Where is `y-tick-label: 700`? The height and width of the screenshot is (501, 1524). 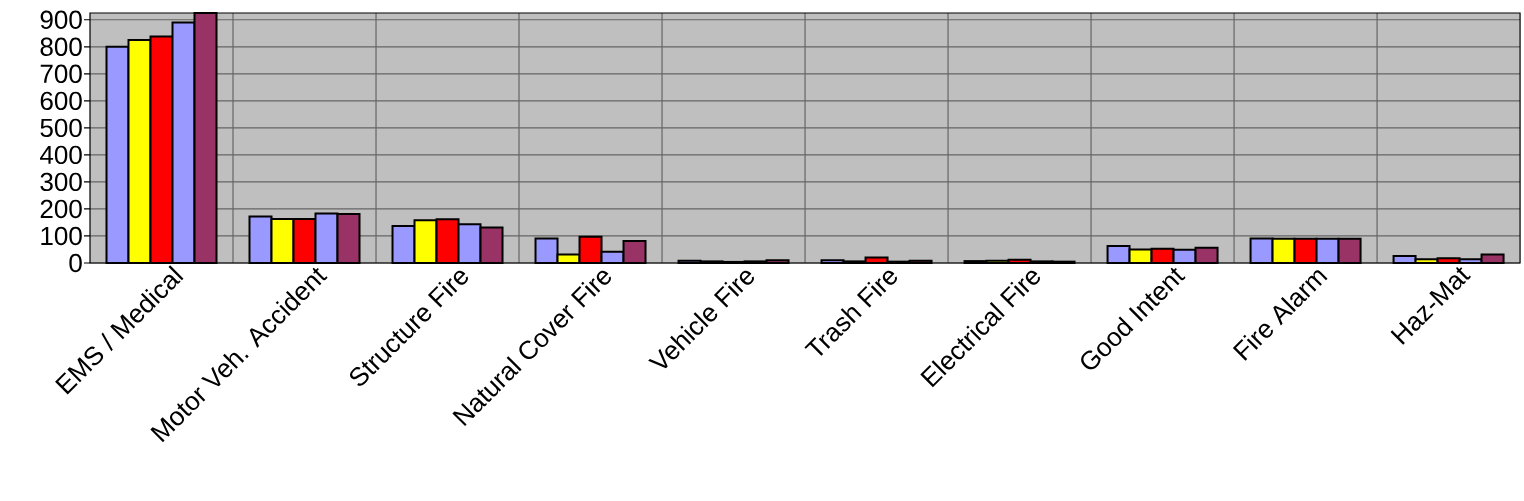
y-tick-label: 700 is located at coordinates (61, 74).